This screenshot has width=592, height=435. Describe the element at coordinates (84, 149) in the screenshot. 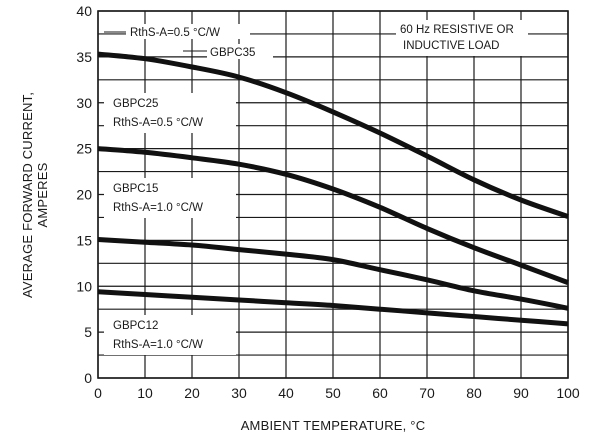

I see `y-tick-label: 25` at that location.